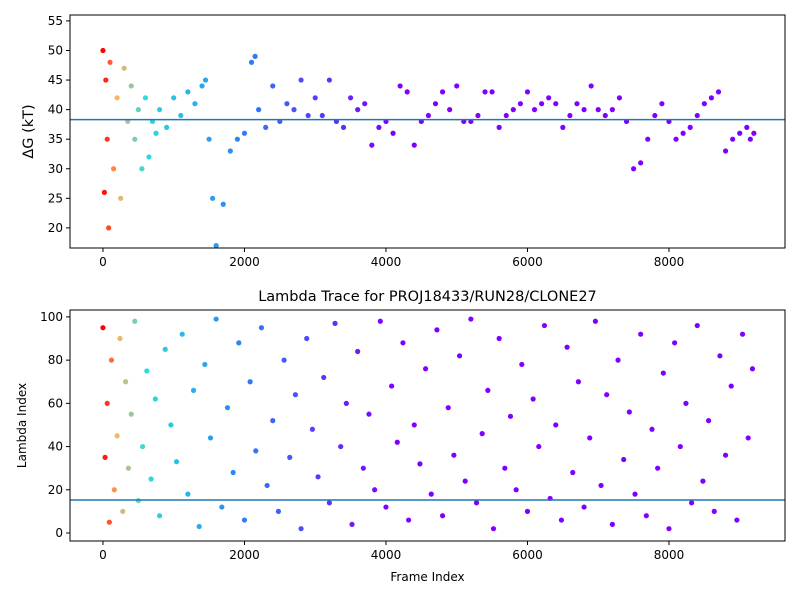  Describe the element at coordinates (427, 297) in the screenshot. I see `chart-title: Lambda Trace for PROJ18433/RUN28/CLONE27` at that location.